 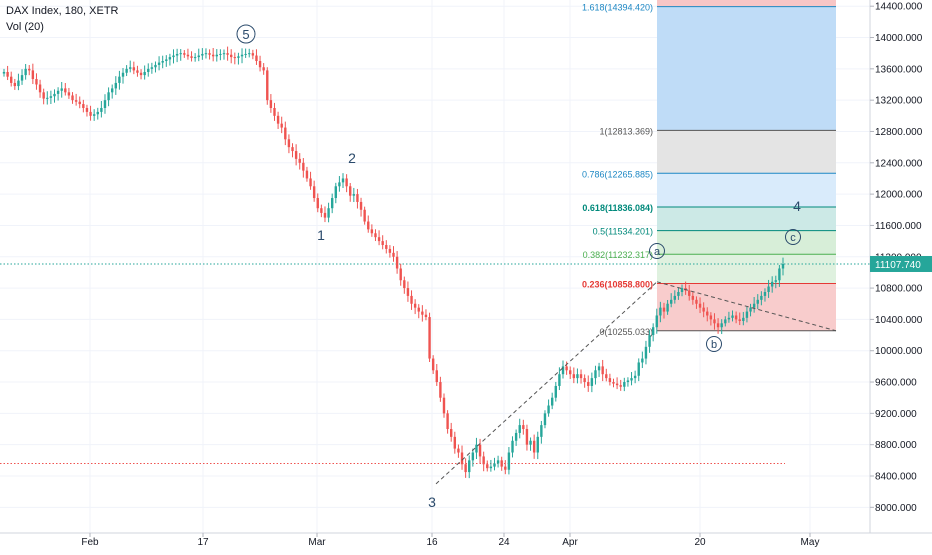 What do you see at coordinates (617, 174) in the screenshot?
I see `fib-level-label: 0.786(12265.885)` at bounding box center [617, 174].